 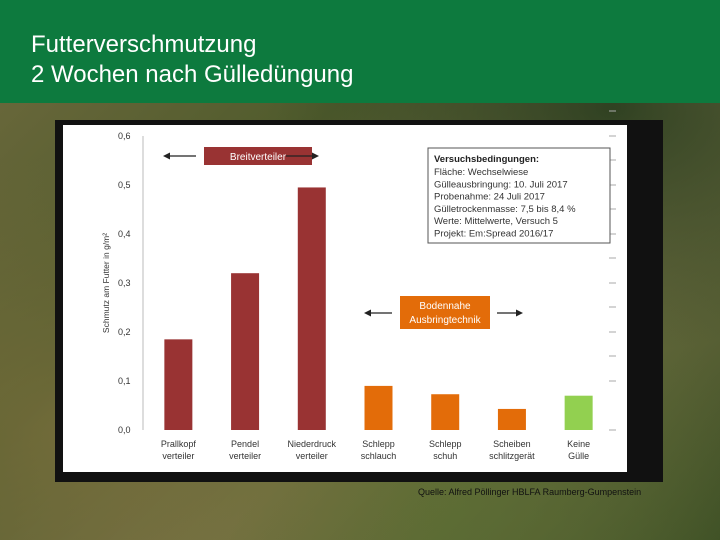 I want to click on y-tick-label: 0,6, so click(x=124, y=136).